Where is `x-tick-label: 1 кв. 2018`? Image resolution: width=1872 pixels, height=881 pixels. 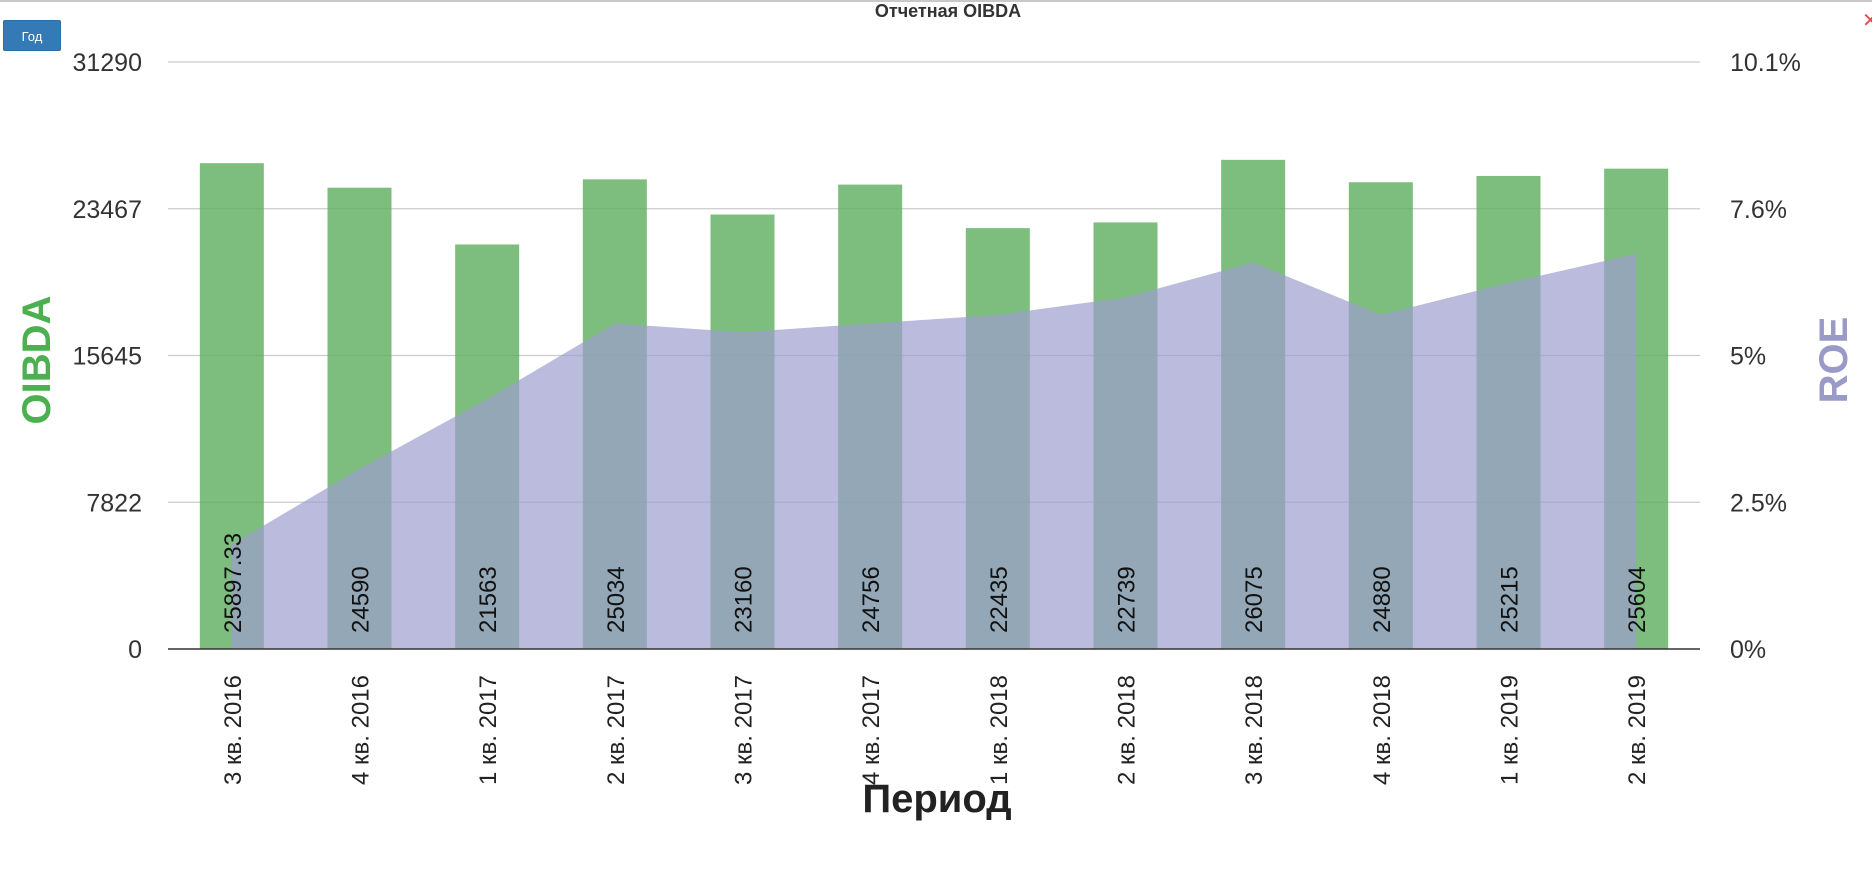 x-tick-label: 1 кв. 2018 is located at coordinates (999, 730).